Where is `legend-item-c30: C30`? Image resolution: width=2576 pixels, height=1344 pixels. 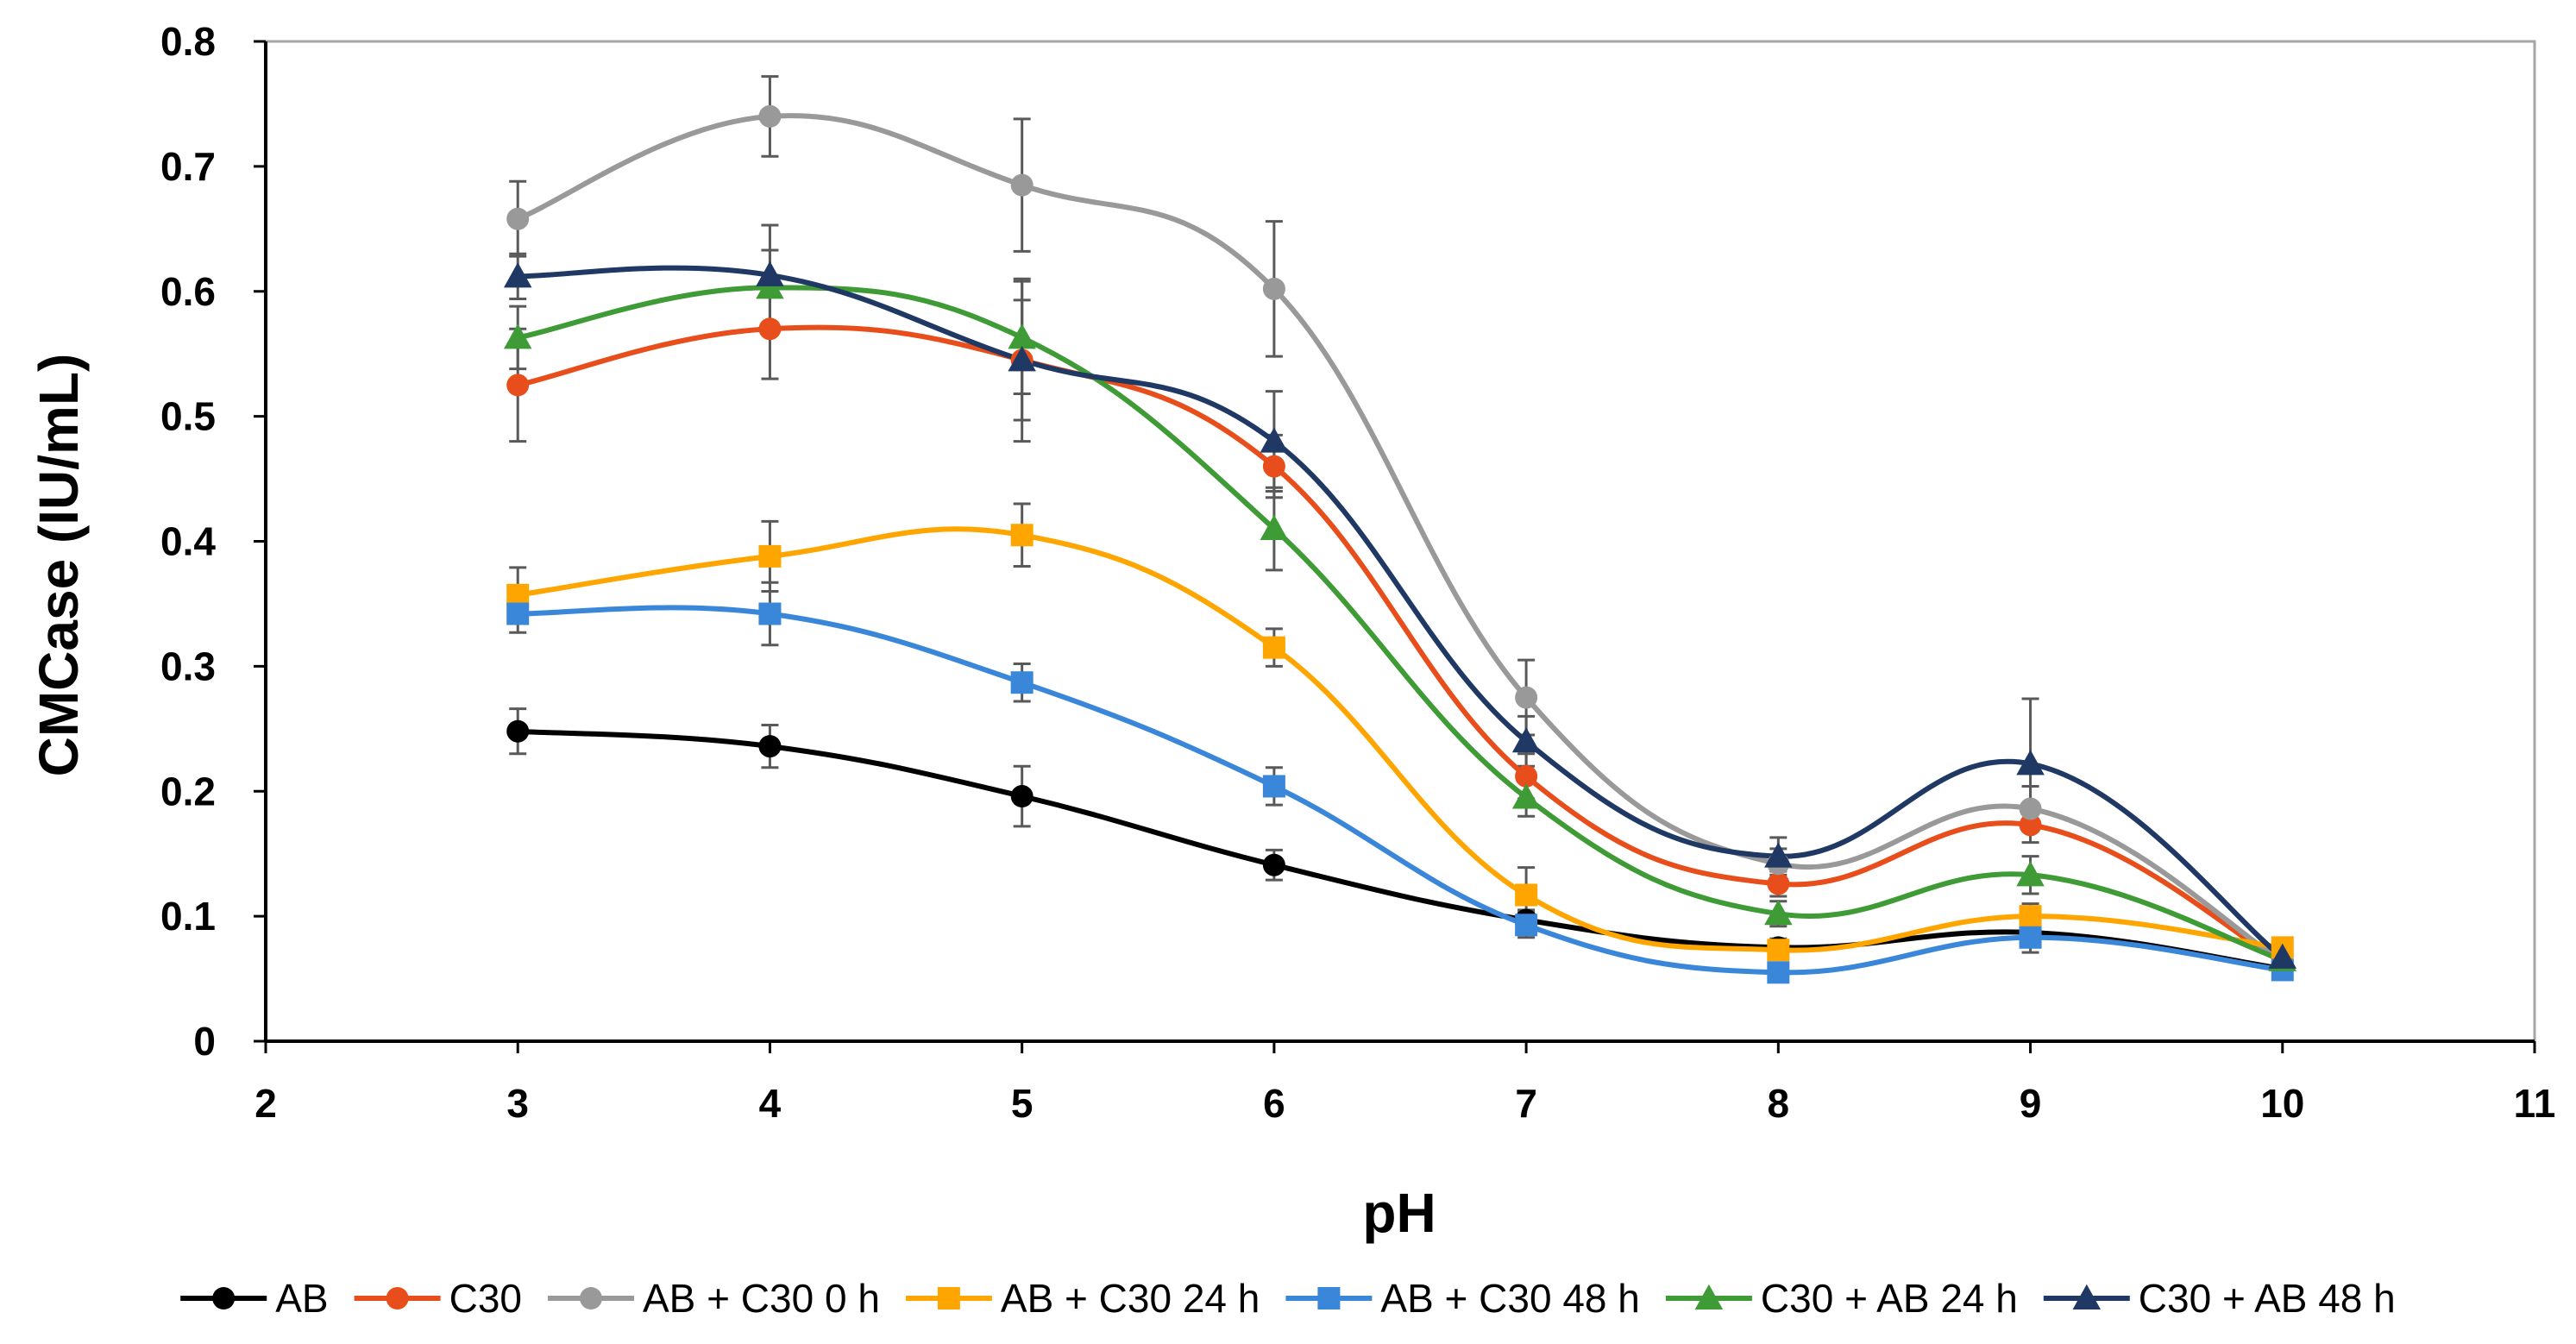
legend-item-c30: C30 is located at coordinates (438, 1298).